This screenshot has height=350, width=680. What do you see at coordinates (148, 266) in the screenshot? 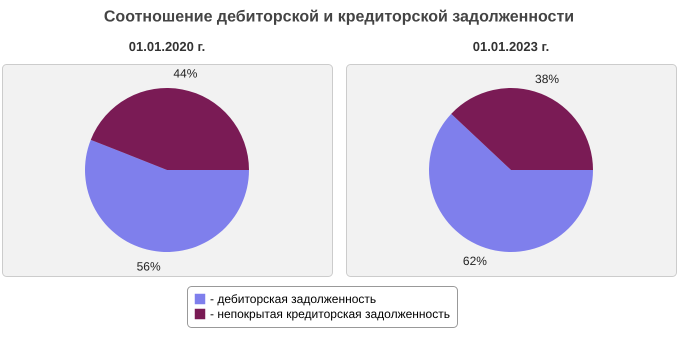
I see `data-label: 56%` at bounding box center [148, 266].